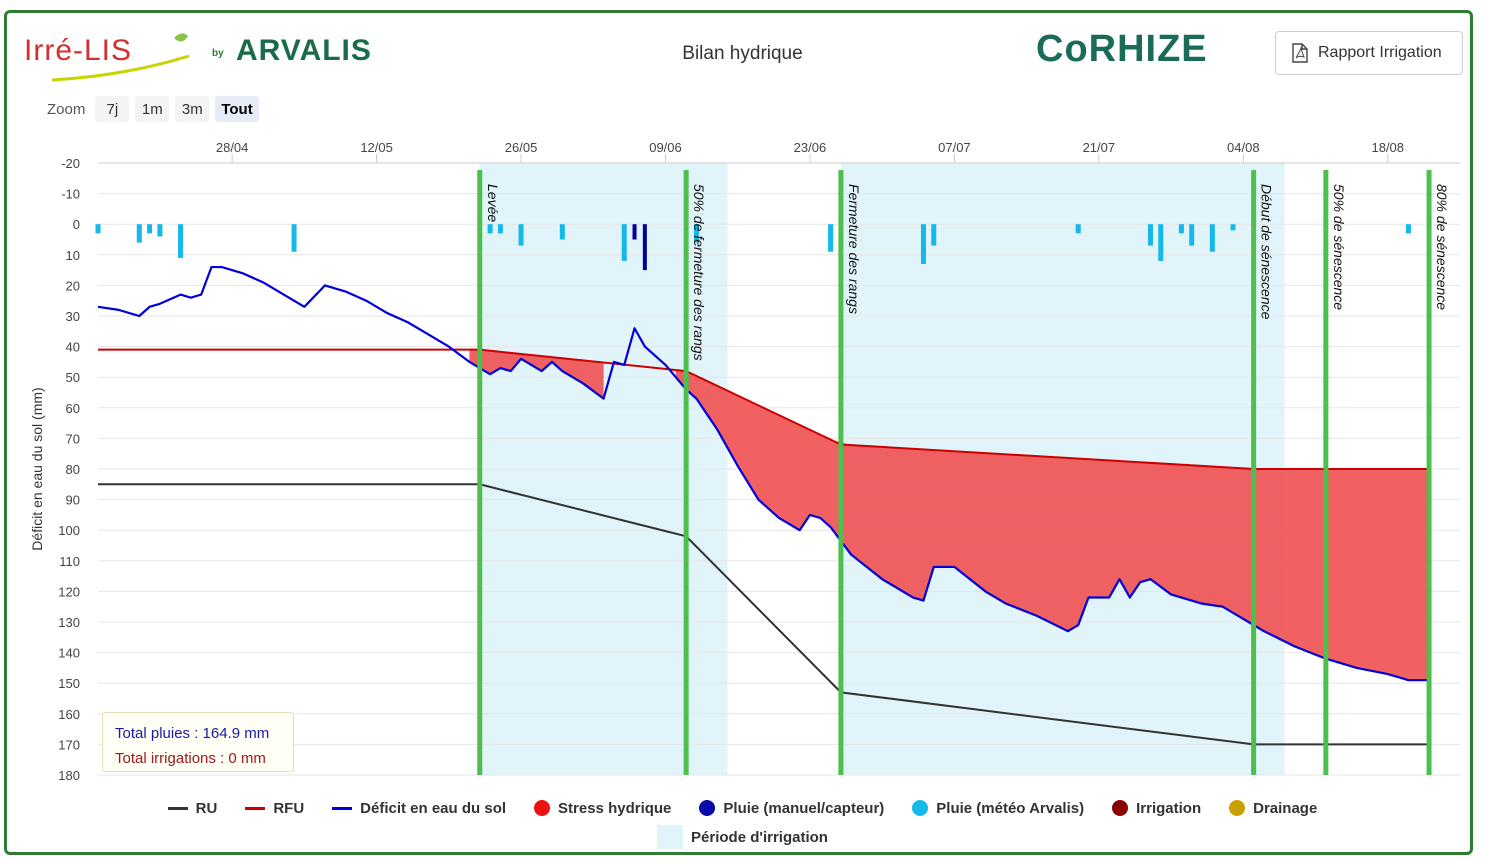  What do you see at coordinates (1285, 808) in the screenshot?
I see `legend-drainage-label: Drainage` at bounding box center [1285, 808].